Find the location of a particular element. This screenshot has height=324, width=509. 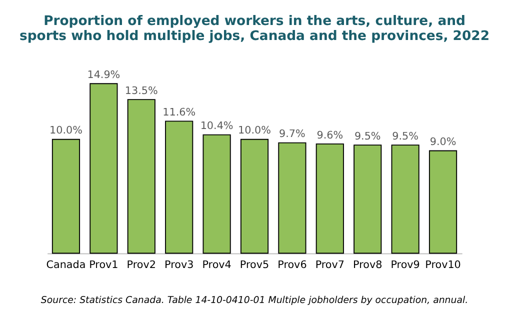

data-label: 14.9% is located at coordinates (103, 74).